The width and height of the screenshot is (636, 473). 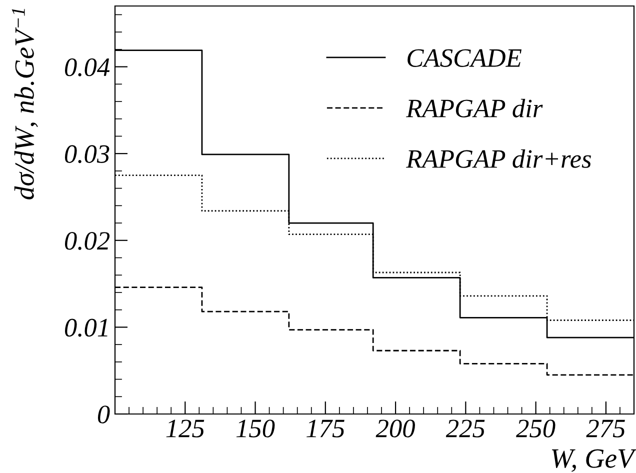 What do you see at coordinates (87, 241) in the screenshot?
I see `y-tick-label: 0.02` at bounding box center [87, 241].